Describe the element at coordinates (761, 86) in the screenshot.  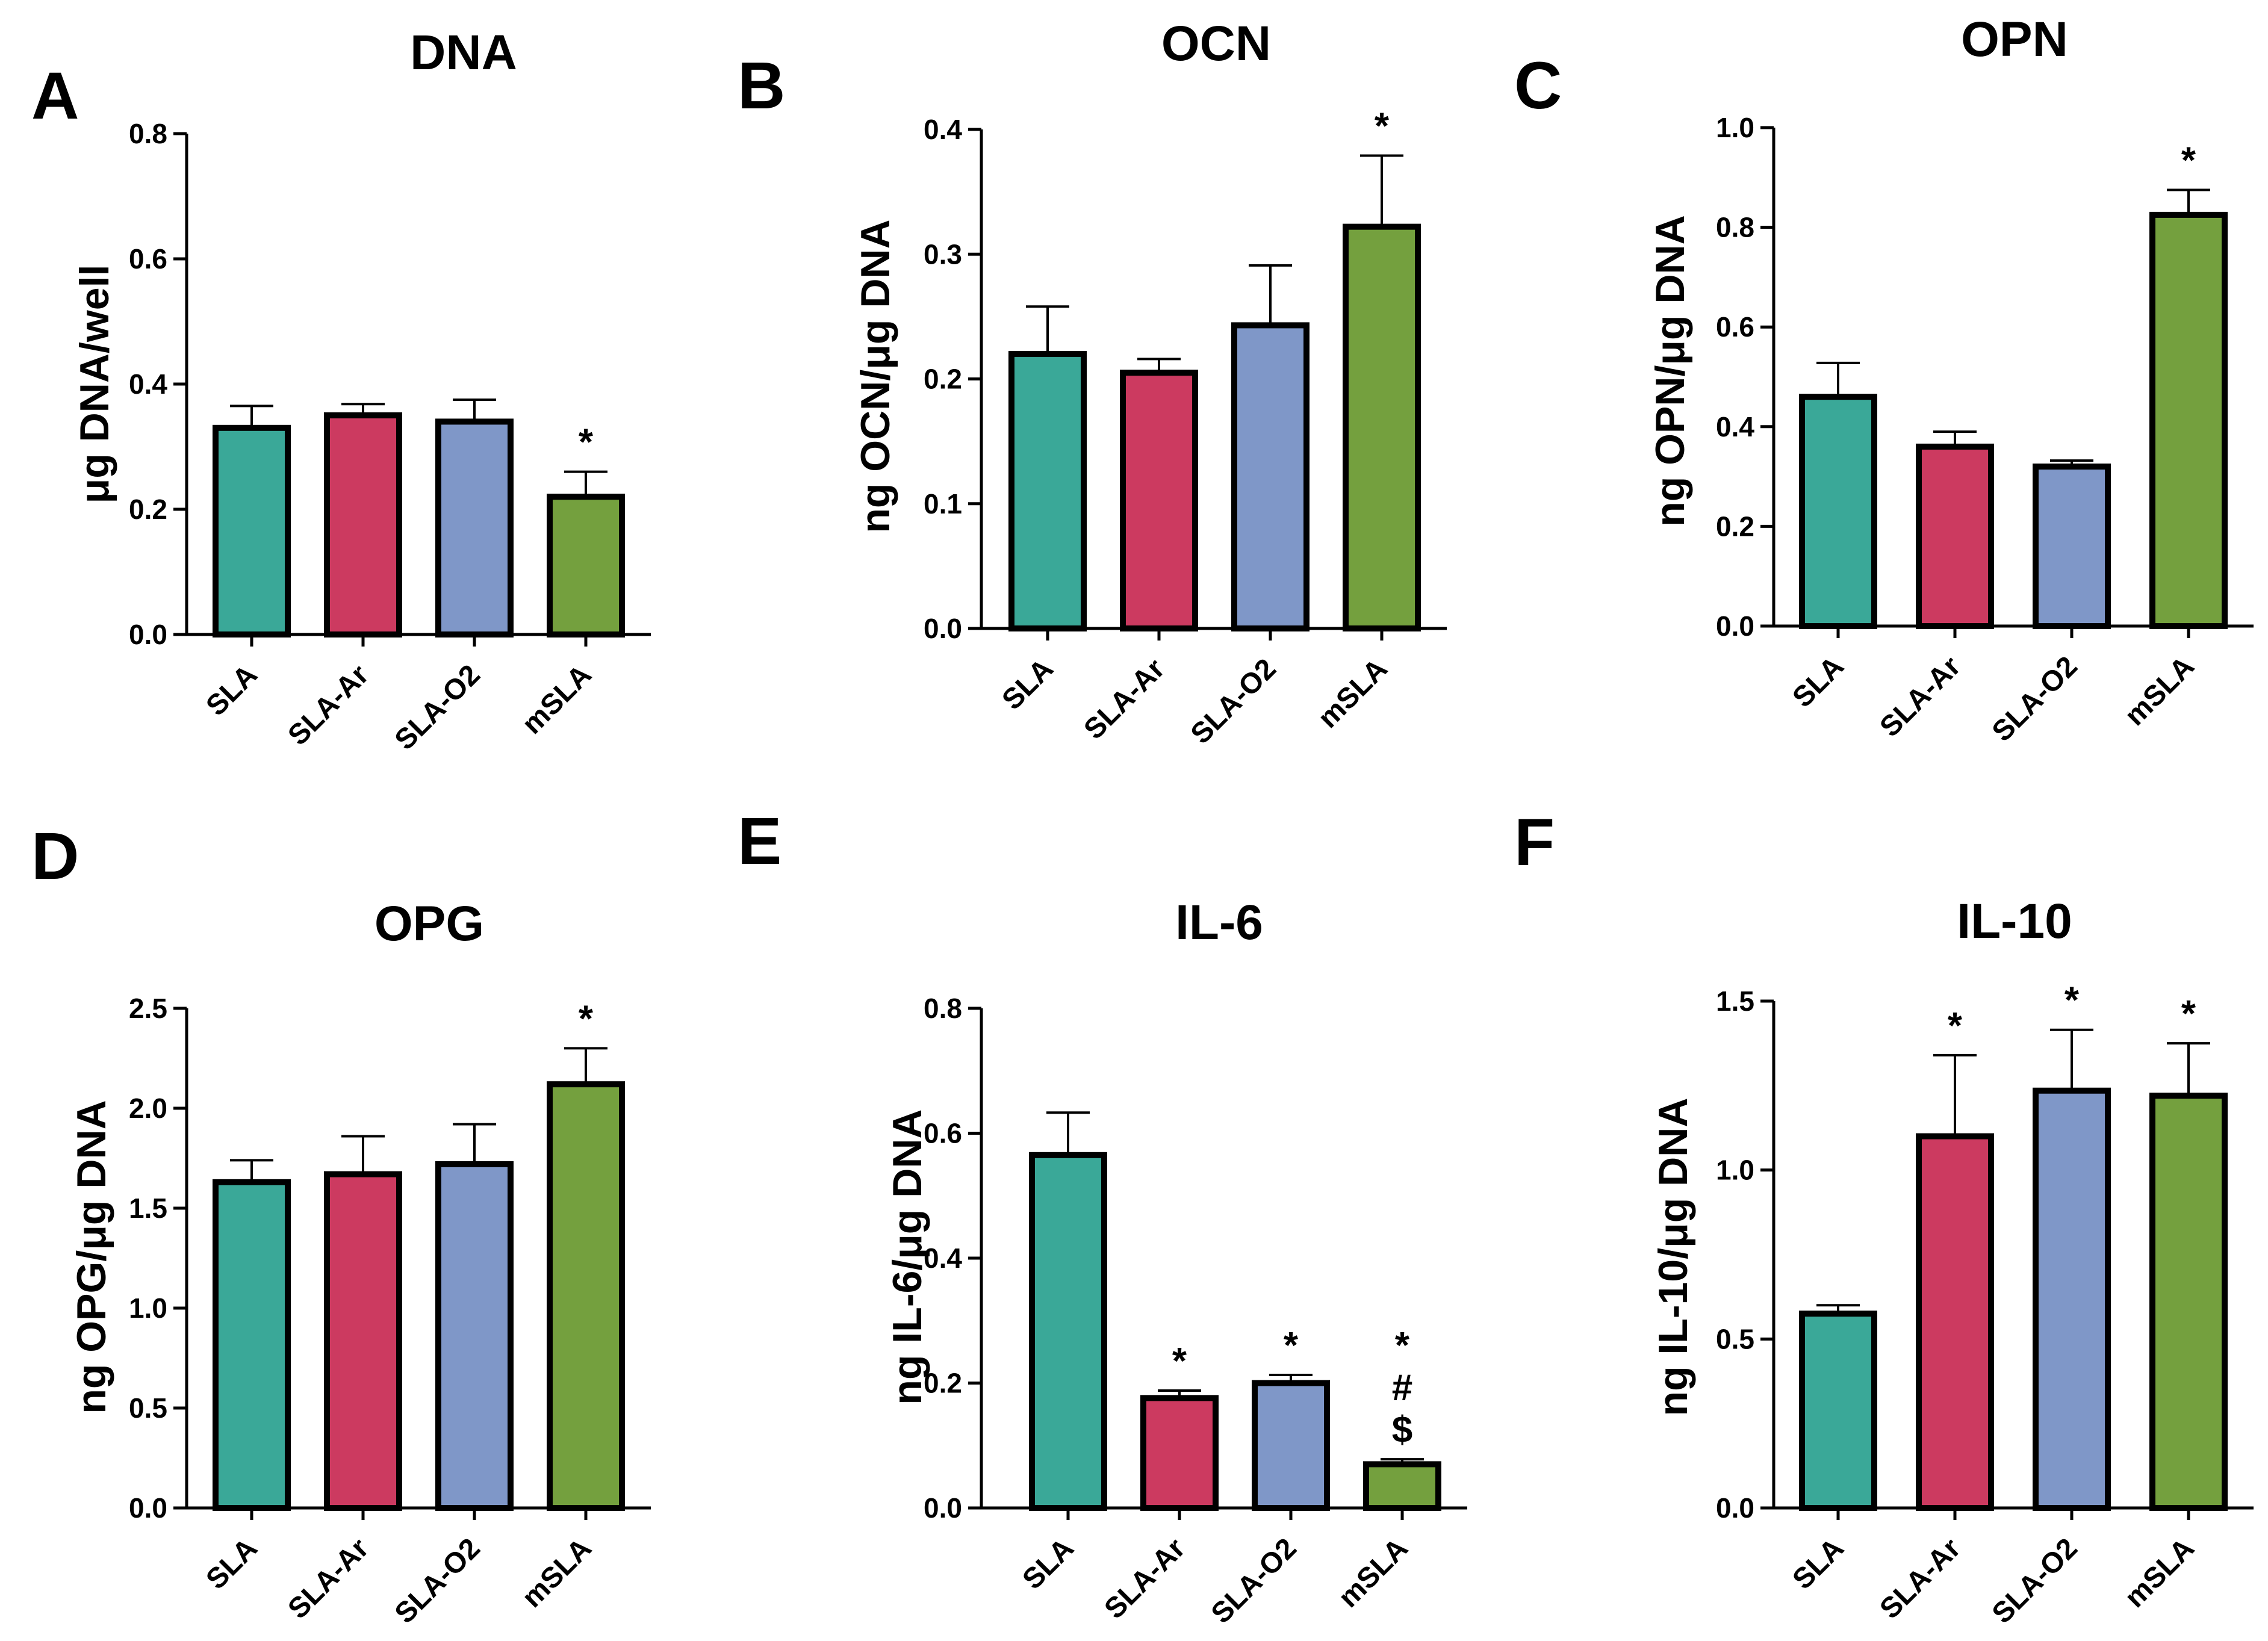
I see `panel-letter: B` at that location.